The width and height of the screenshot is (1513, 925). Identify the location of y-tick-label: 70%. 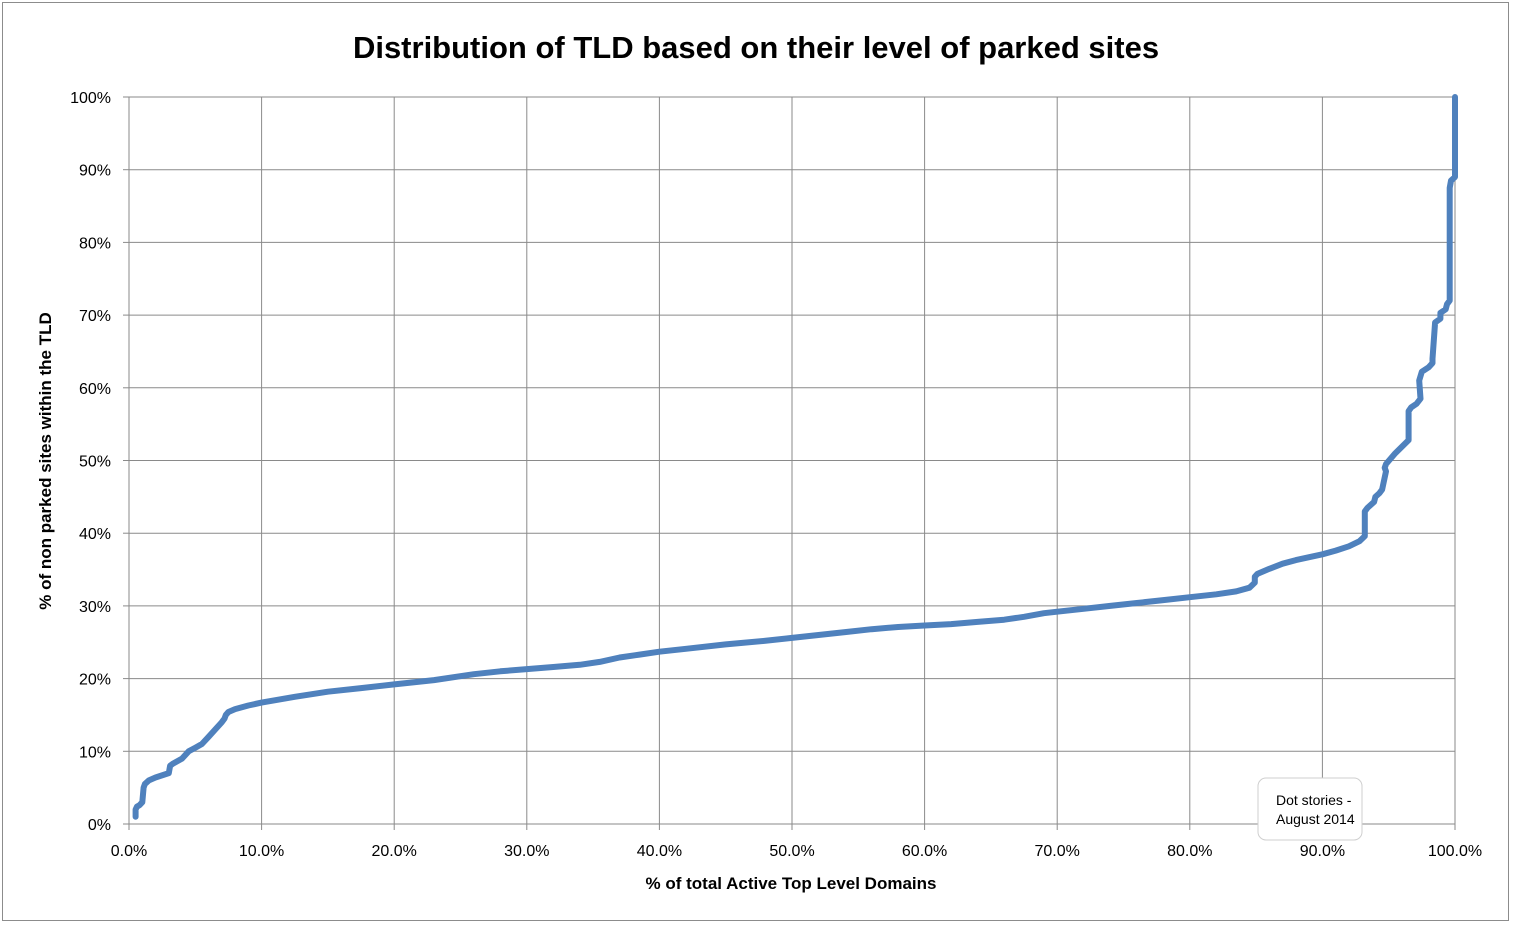
(95, 316).